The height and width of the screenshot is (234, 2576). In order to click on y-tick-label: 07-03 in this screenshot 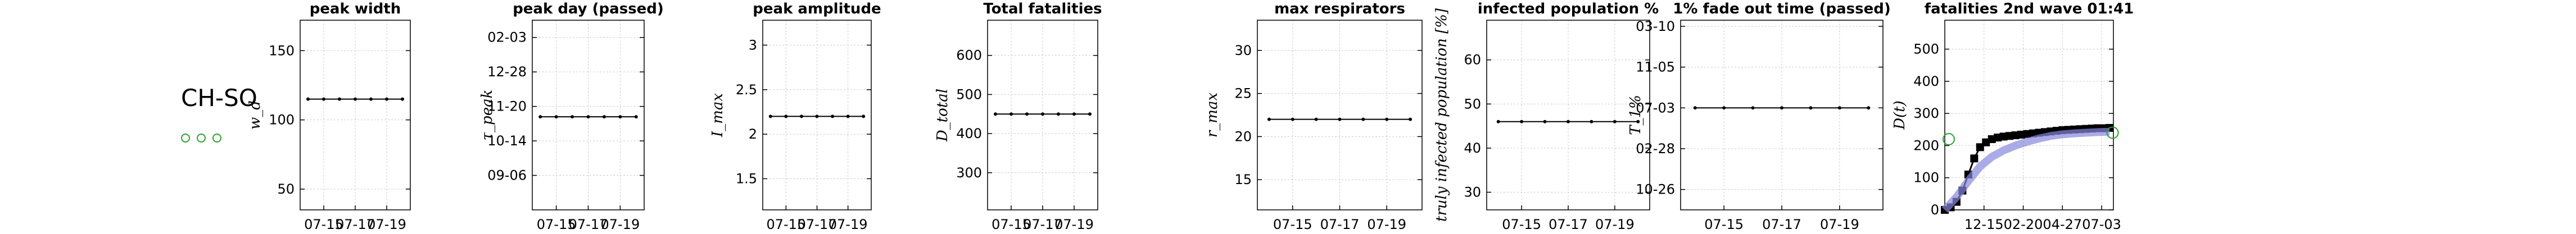, I will do `click(1655, 108)`.